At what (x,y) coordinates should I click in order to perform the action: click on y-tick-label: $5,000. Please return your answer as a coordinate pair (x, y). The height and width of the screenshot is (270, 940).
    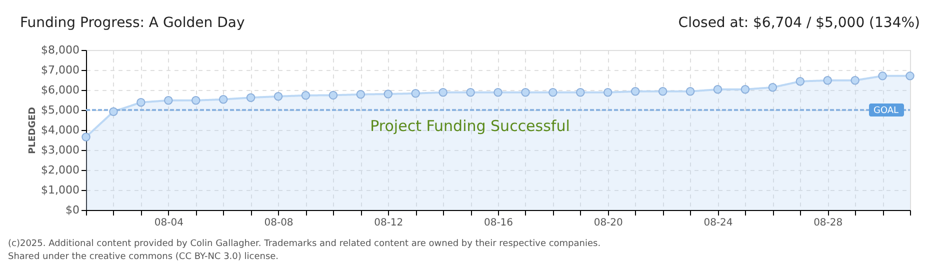
    Looking at the image, I should click on (60, 110).